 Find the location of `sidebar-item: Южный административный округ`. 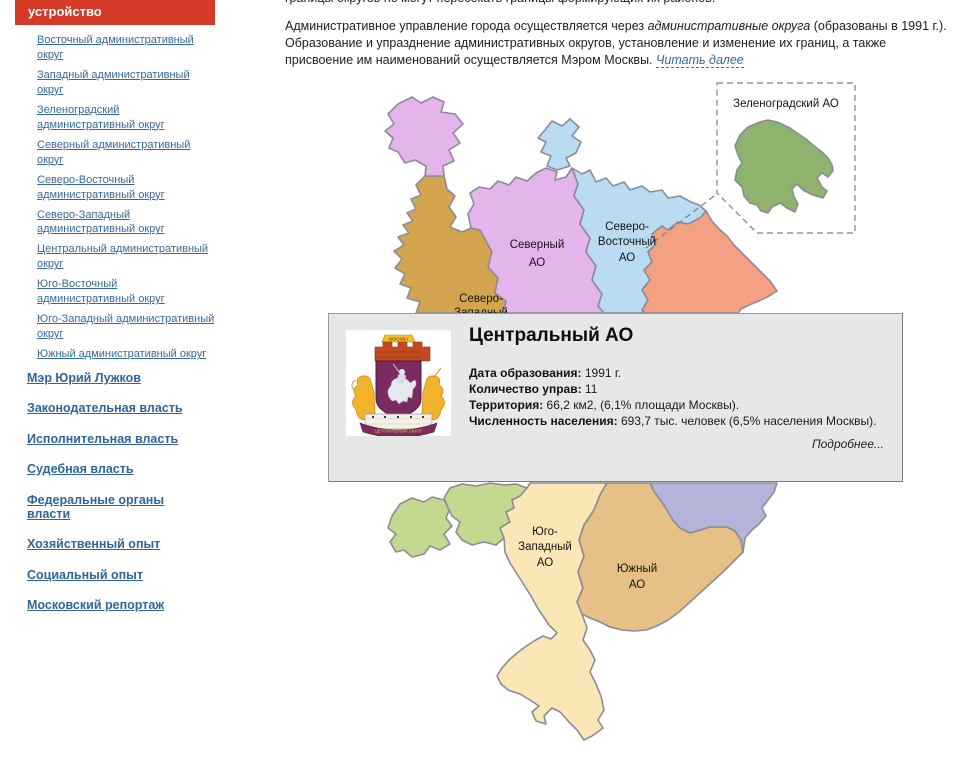

sidebar-item: Южный административный округ is located at coordinates (126, 354).